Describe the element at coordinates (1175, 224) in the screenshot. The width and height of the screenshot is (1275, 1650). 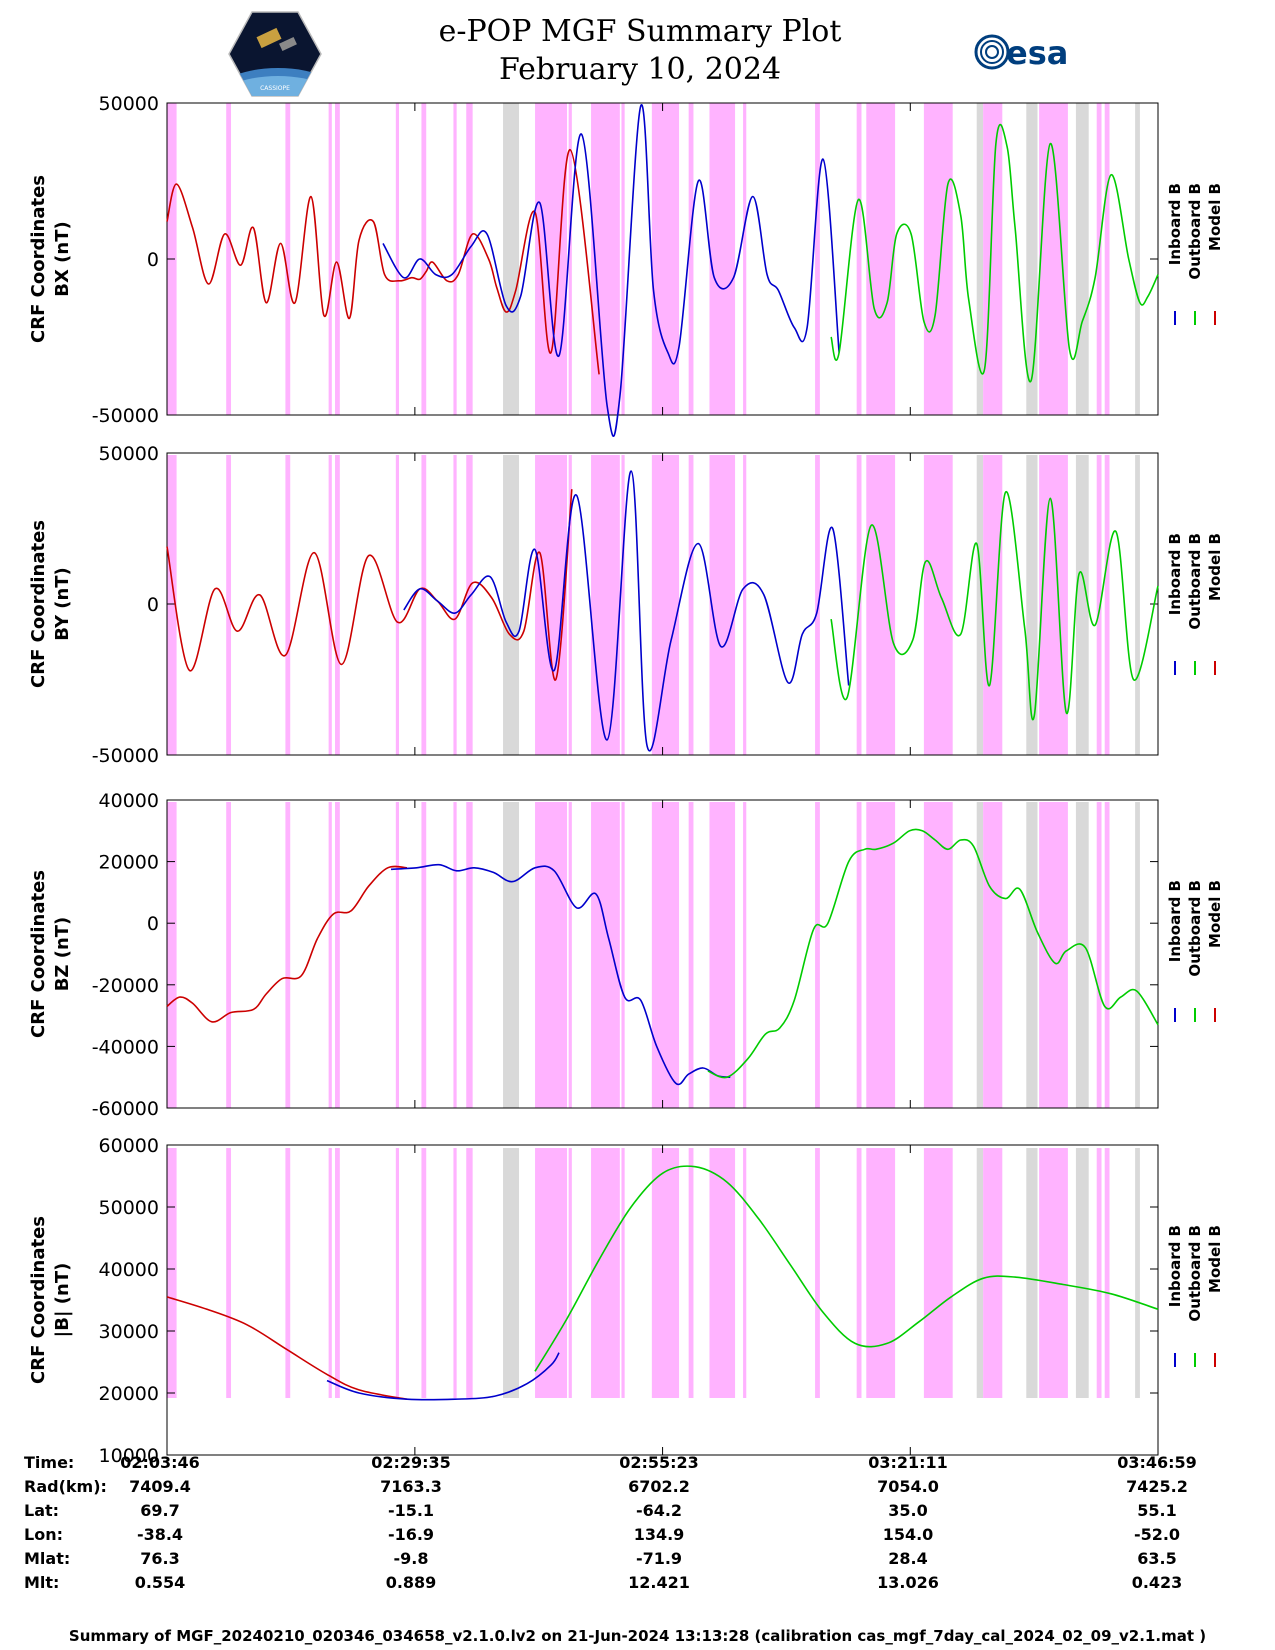
I see `legend-label-0-0: Inboard B` at that location.